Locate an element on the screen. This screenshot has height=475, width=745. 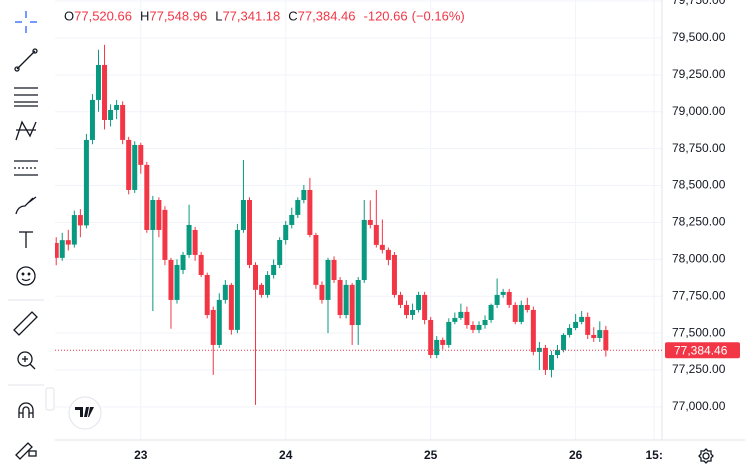
brush-tool is located at coordinates (26, 205).